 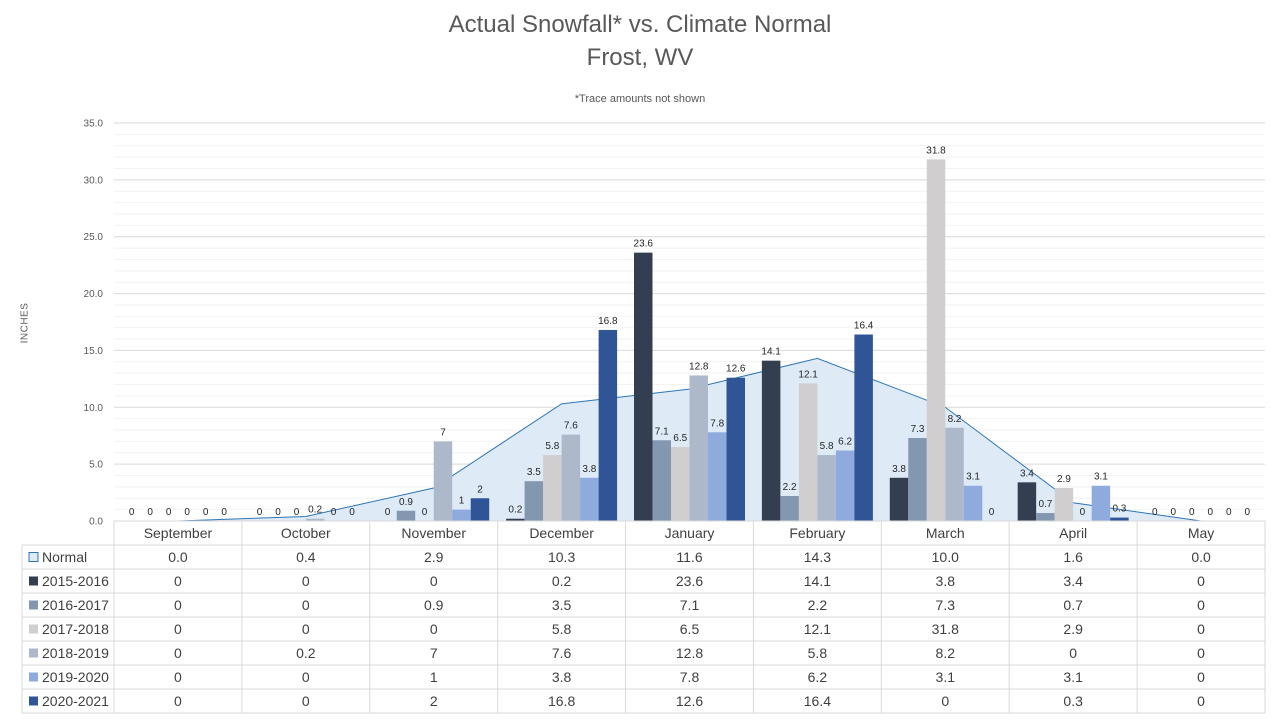 I want to click on data-label: 0.7, so click(x=1045, y=504).